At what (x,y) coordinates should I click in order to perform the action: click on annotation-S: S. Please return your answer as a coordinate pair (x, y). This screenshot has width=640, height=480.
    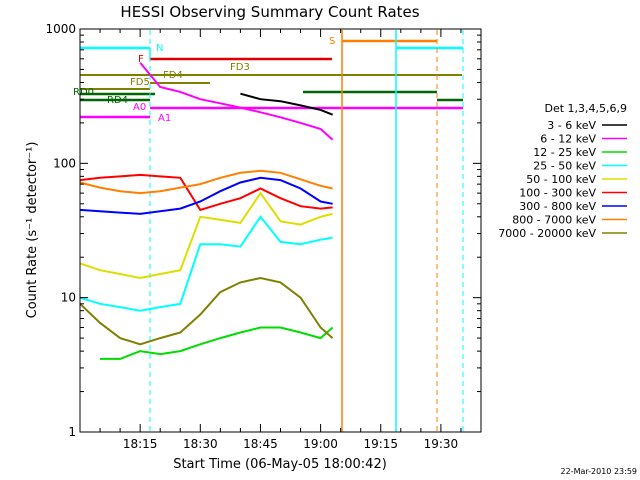
    Looking at the image, I should click on (332, 41).